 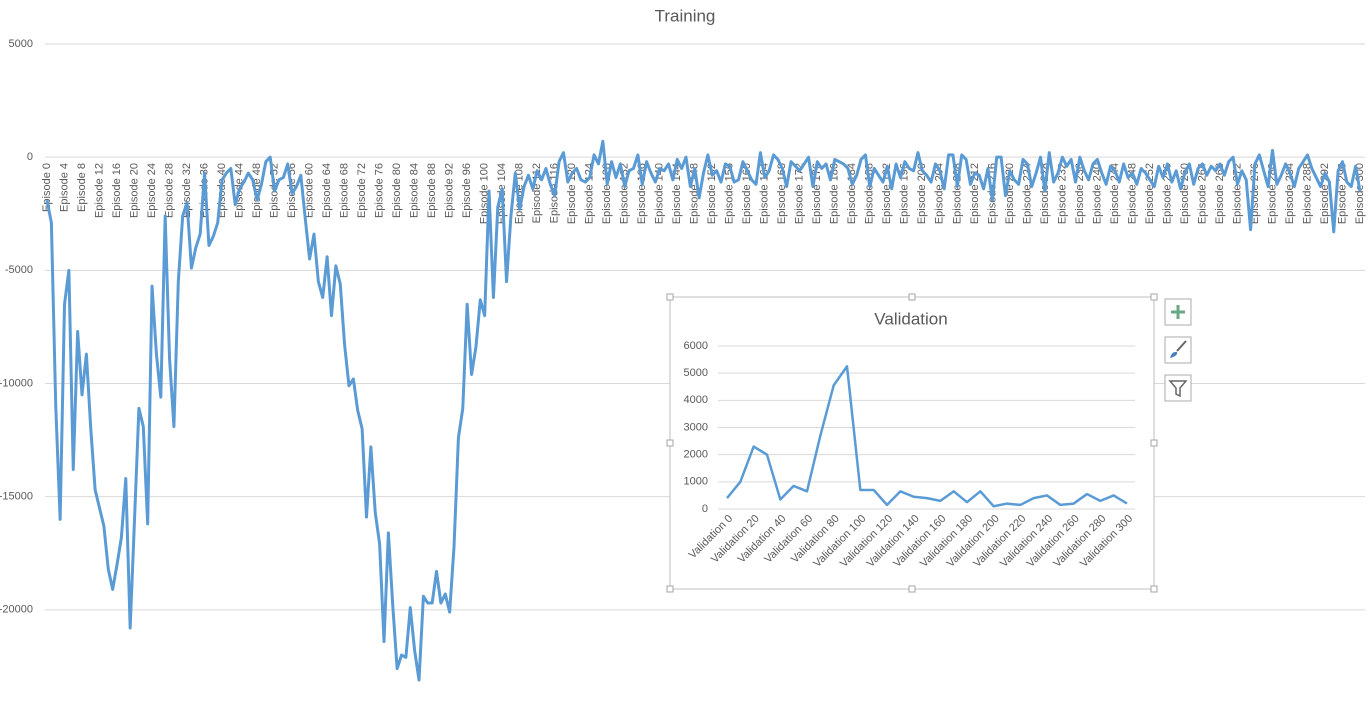 What do you see at coordinates (415, 190) in the screenshot?
I see `x-tick-label: Episode 84` at bounding box center [415, 190].